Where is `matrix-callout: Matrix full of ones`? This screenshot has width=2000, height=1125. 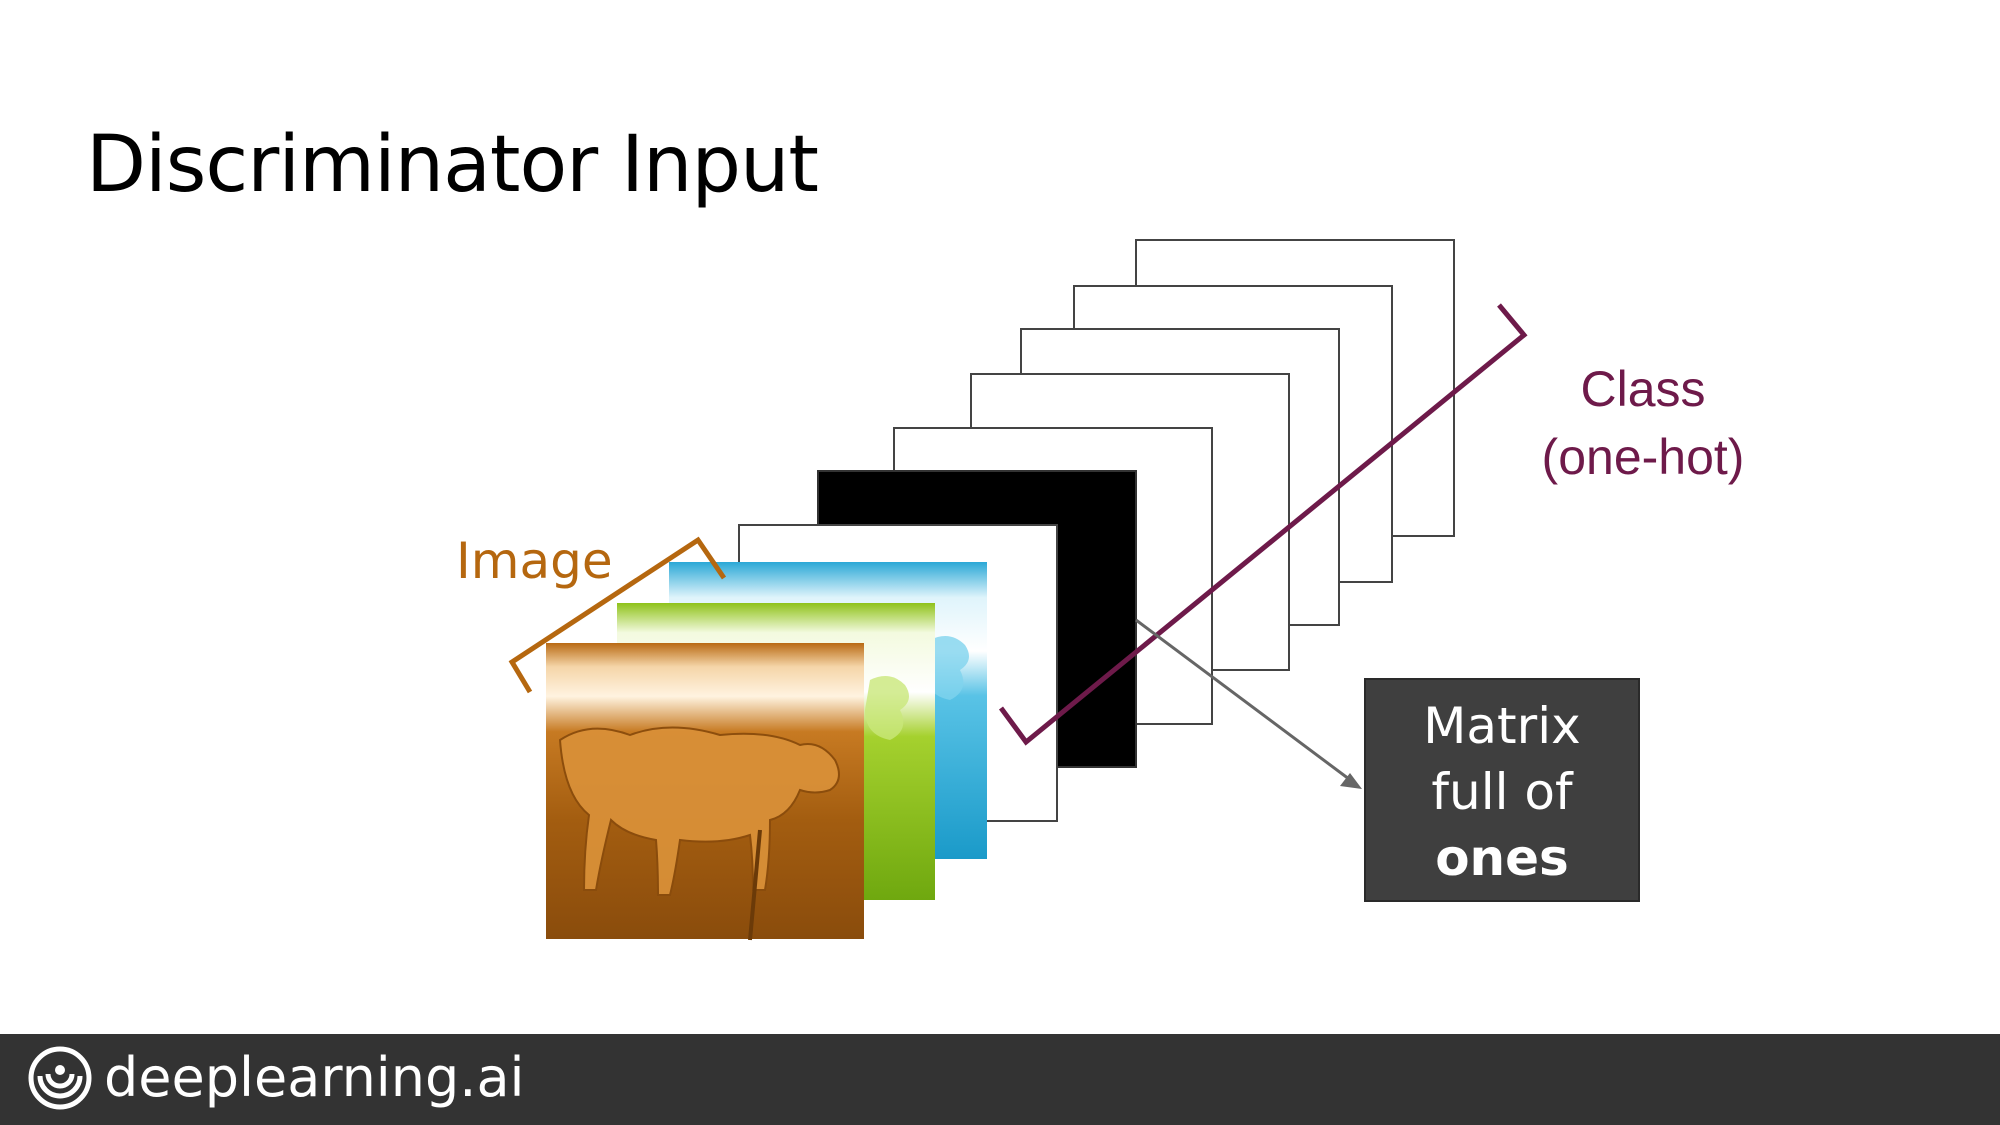 matrix-callout: Matrix full of ones is located at coordinates (1502, 790).